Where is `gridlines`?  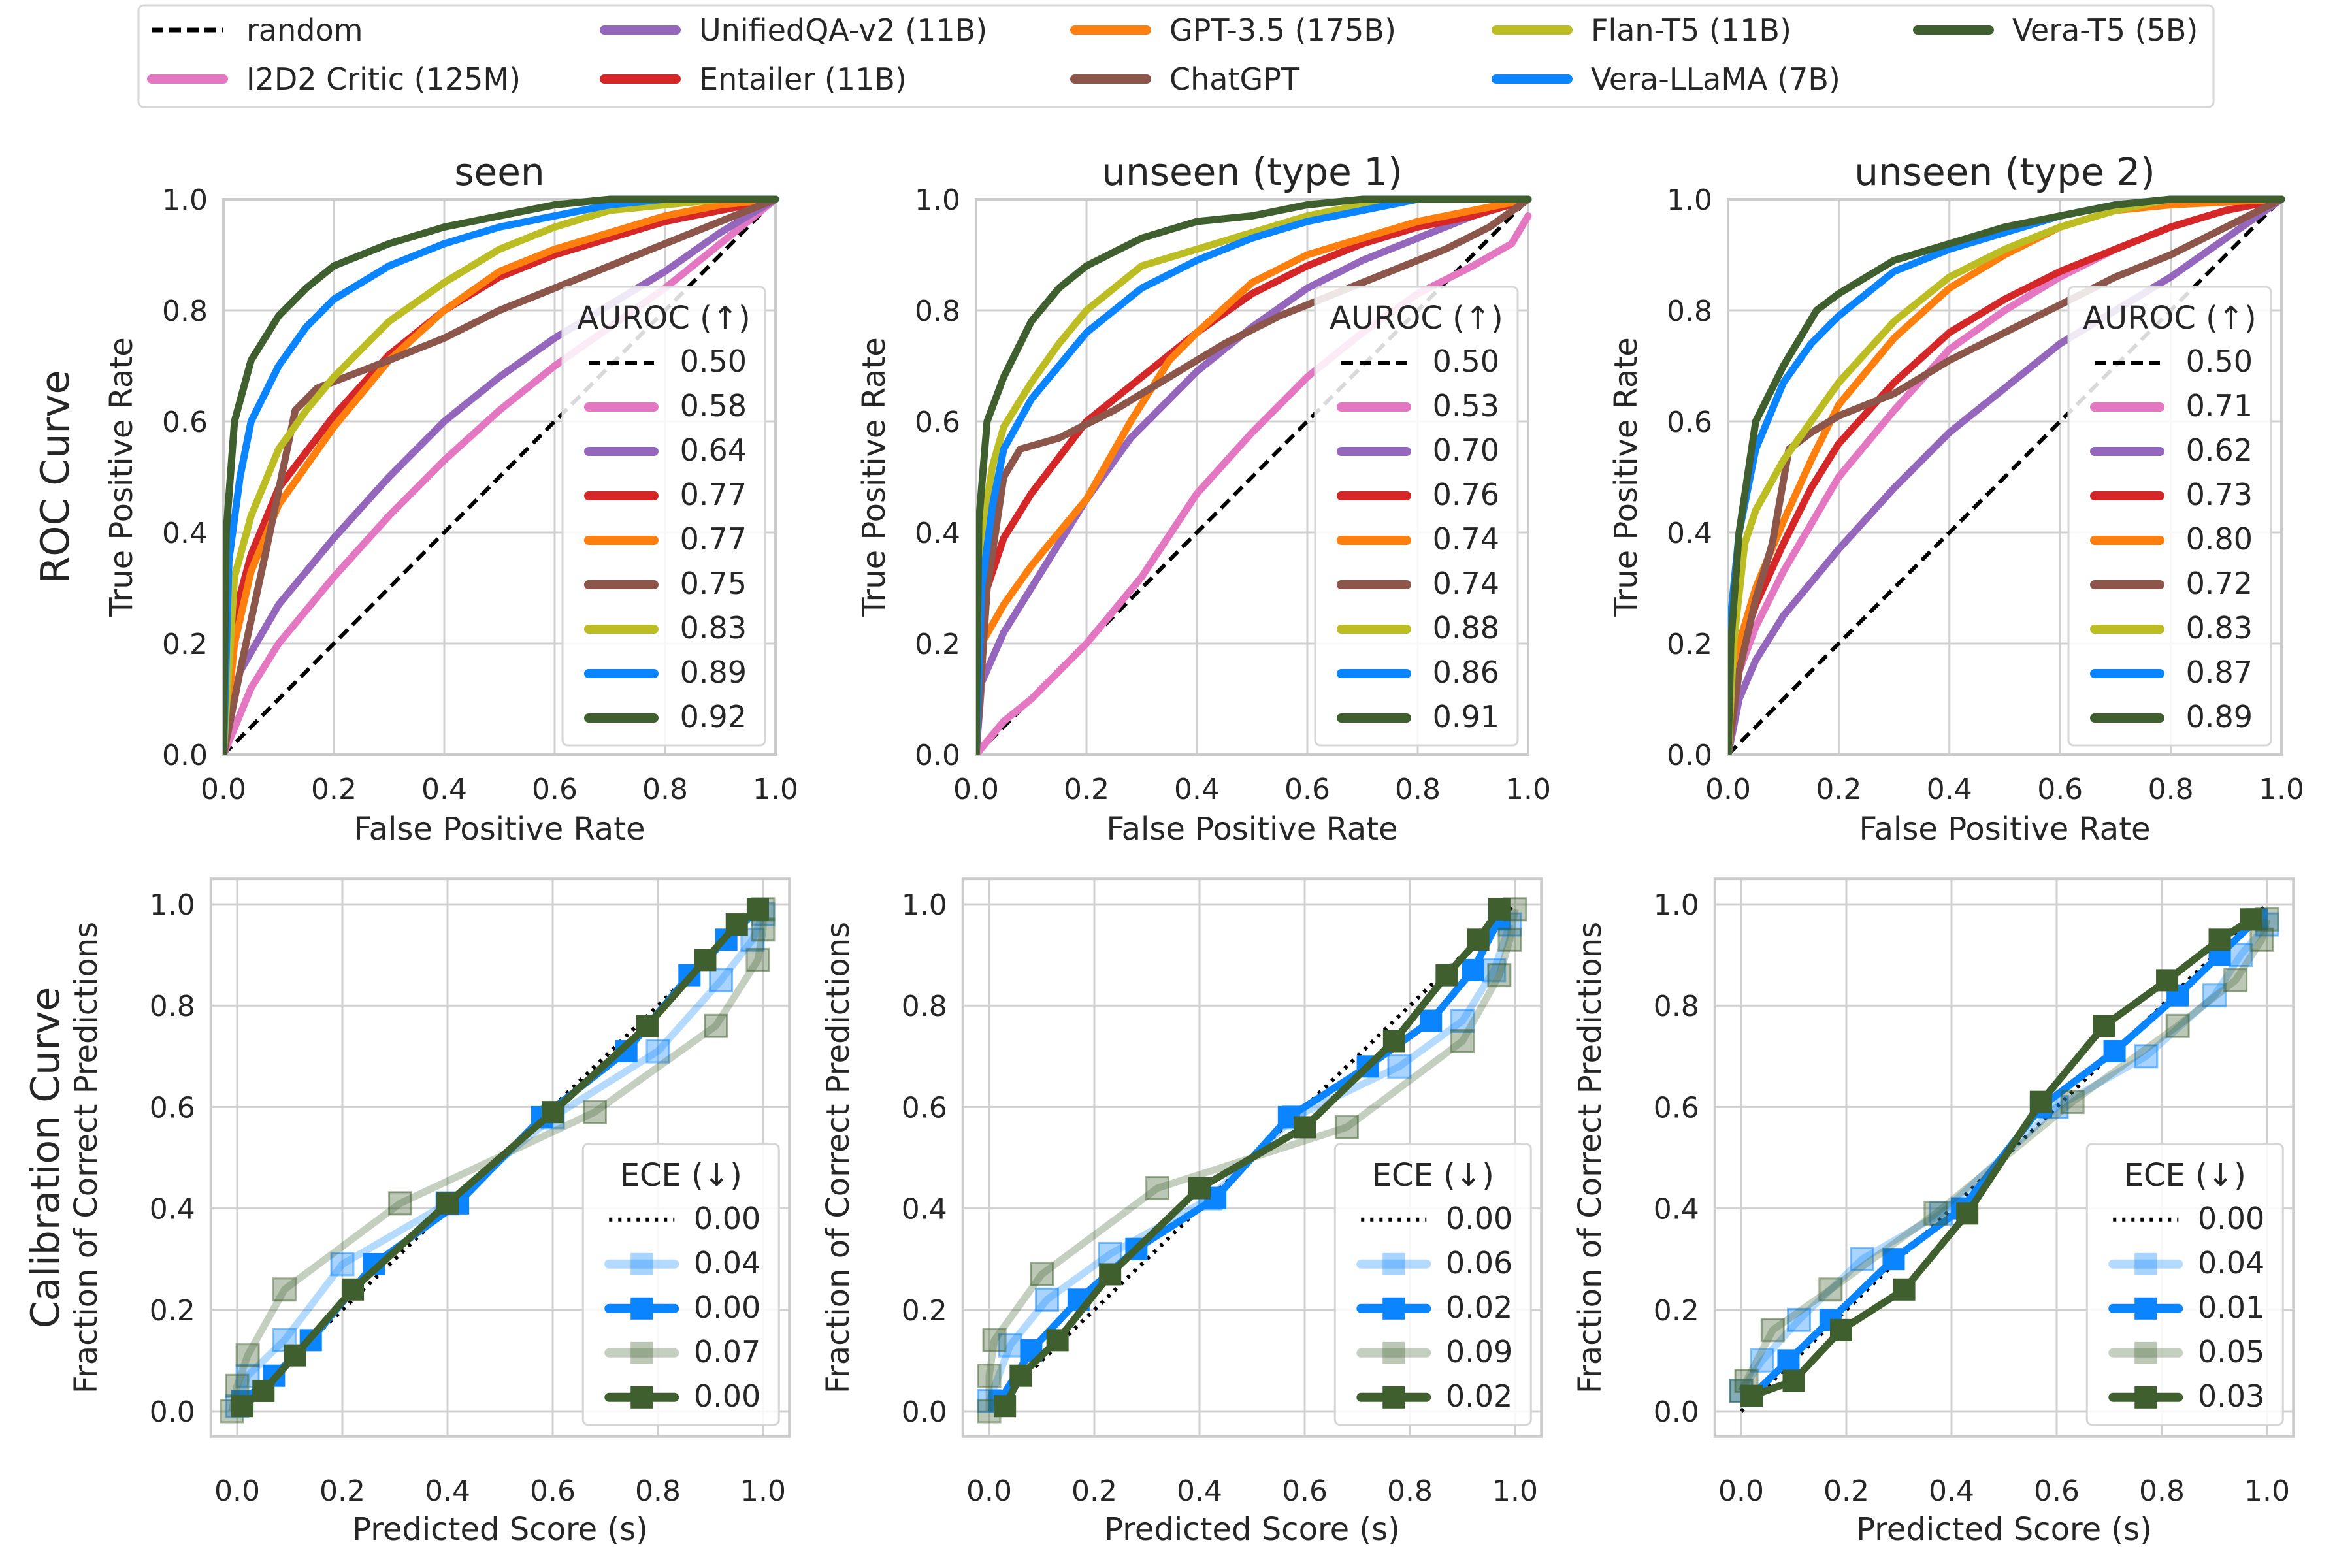 gridlines is located at coordinates (1252, 1158).